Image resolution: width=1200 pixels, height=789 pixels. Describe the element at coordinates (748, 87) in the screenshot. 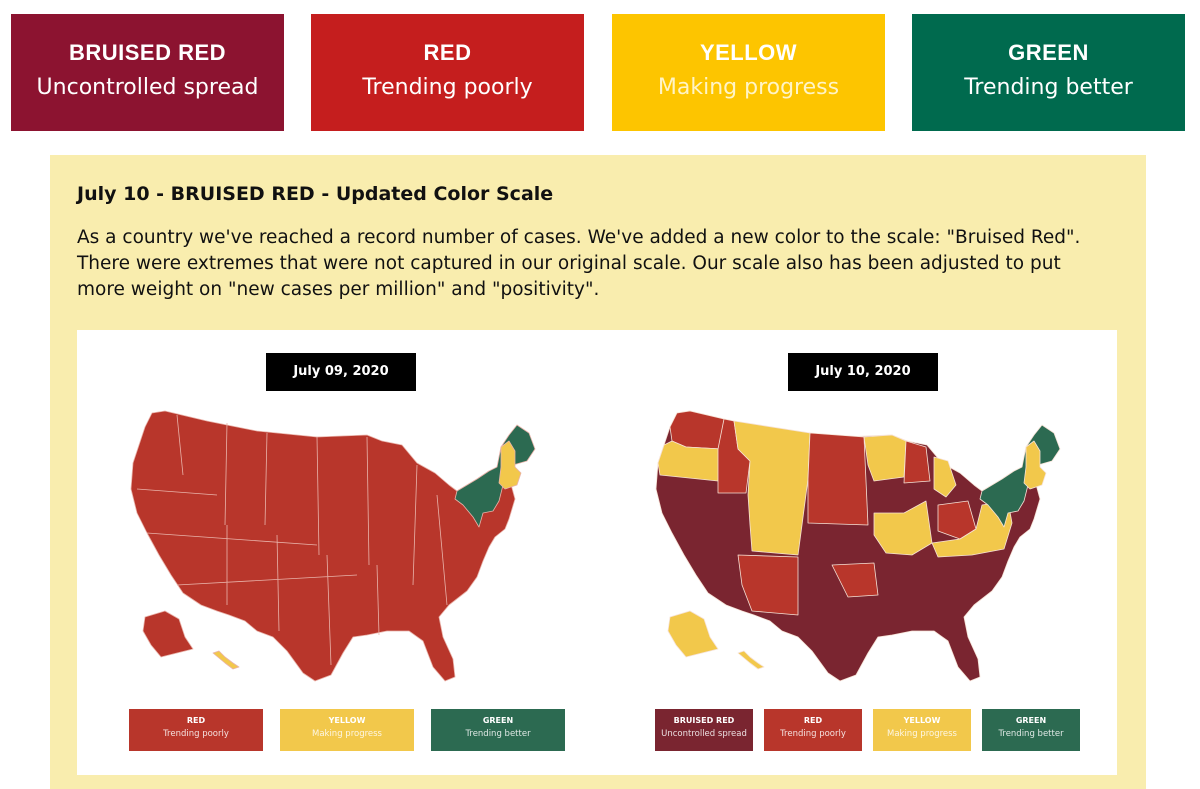

I see `scale-card-subtitle: Making progress` at that location.